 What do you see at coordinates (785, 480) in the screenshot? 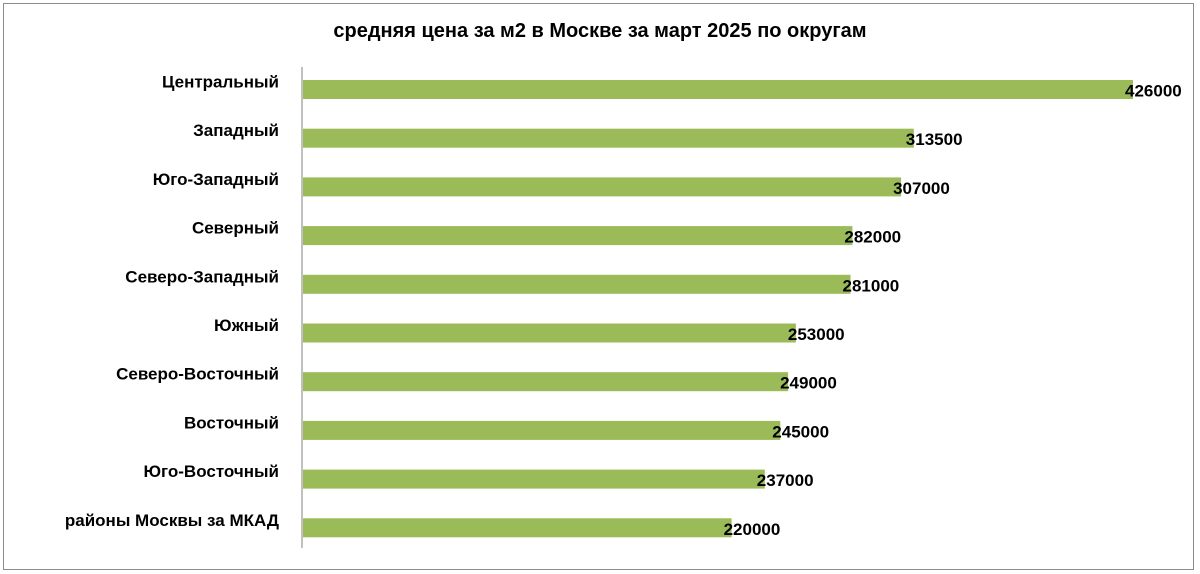
I see `data-label: 237000` at bounding box center [785, 480].